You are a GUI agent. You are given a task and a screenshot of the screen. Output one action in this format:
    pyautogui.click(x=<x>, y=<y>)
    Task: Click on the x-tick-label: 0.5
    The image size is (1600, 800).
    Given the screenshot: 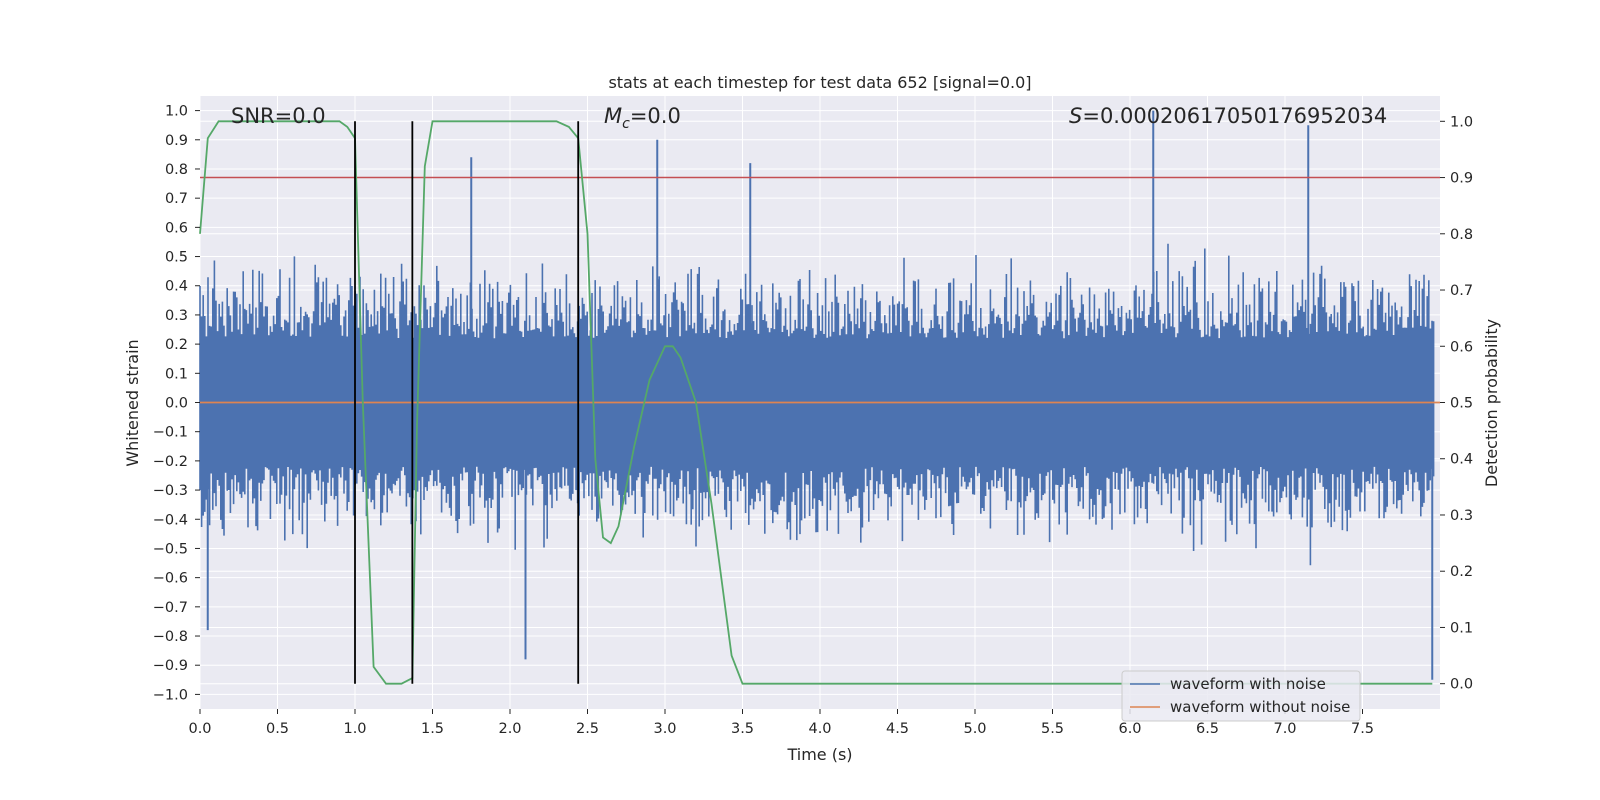 What is the action you would take?
    pyautogui.click(x=277, y=729)
    